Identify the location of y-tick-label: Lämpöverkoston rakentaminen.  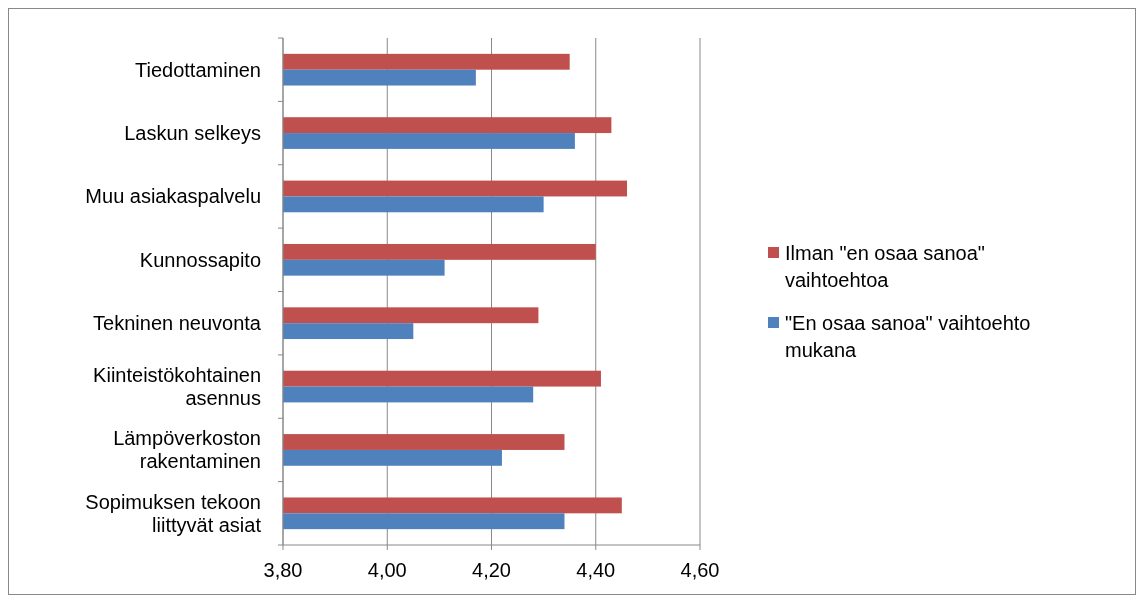
(187, 450).